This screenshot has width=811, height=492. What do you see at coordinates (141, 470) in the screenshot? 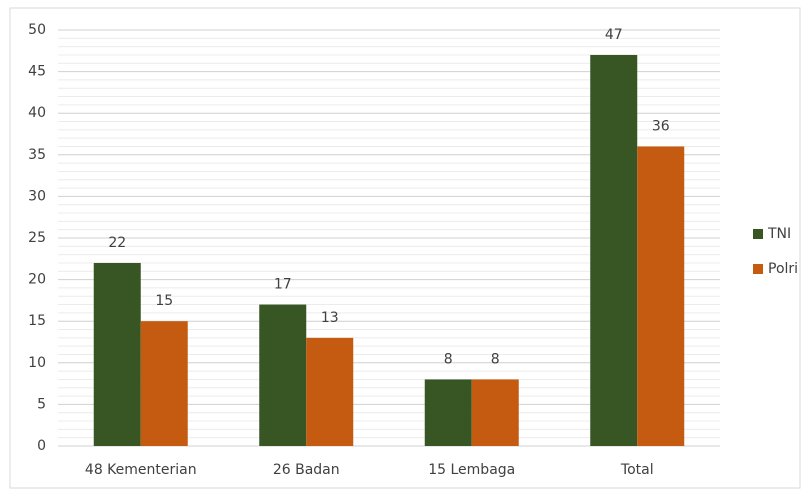
I see `x-tick-label: 48 Kementerian` at bounding box center [141, 470].